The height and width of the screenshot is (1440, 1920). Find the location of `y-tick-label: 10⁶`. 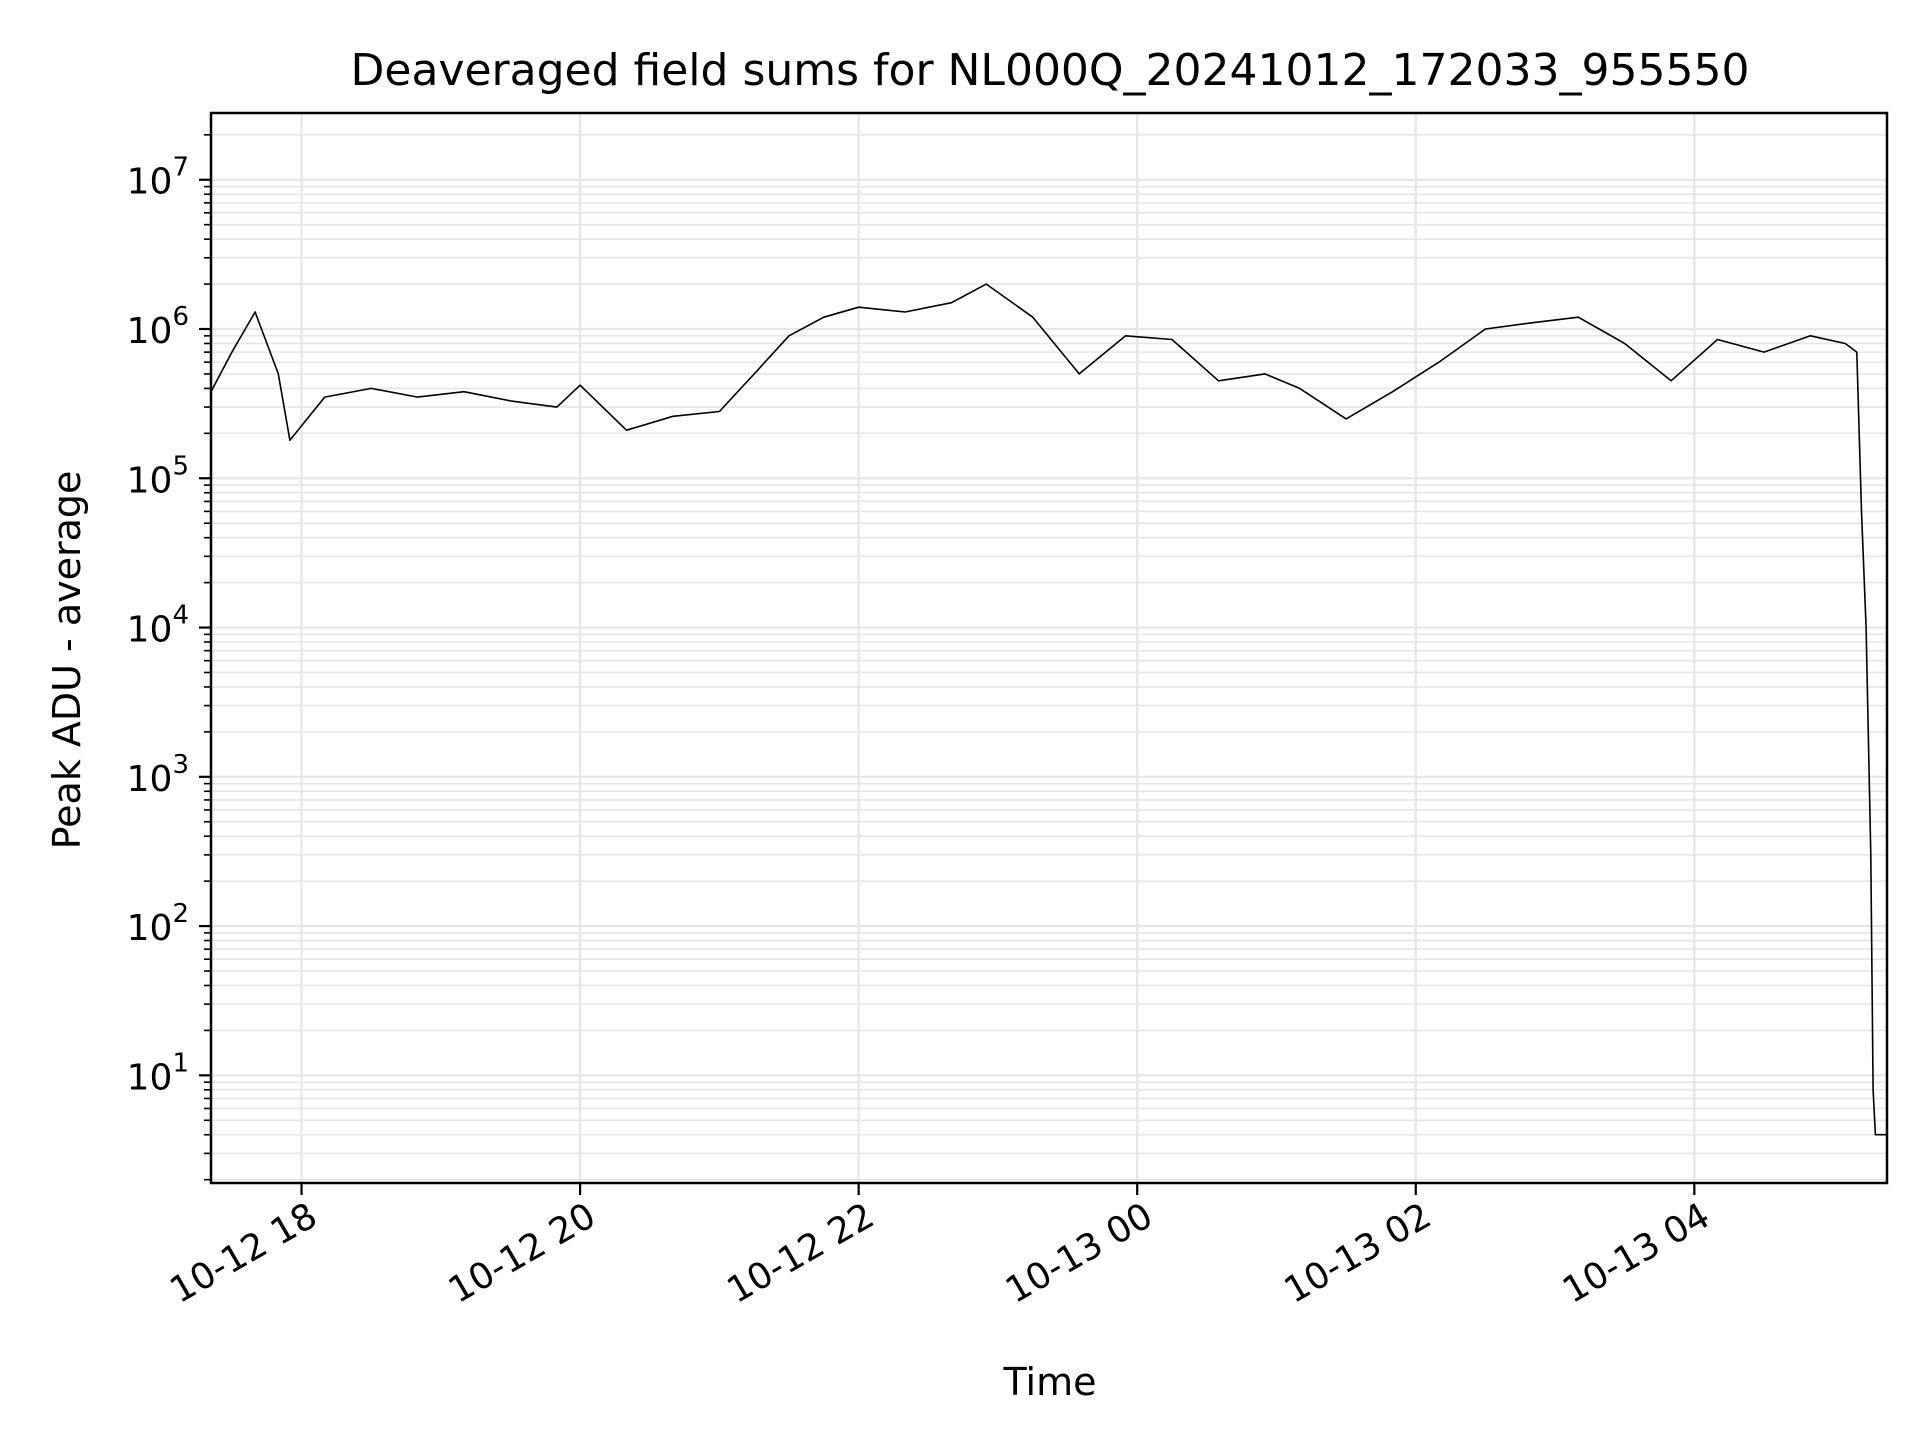

y-tick-label: 10⁶ is located at coordinates (158, 327).